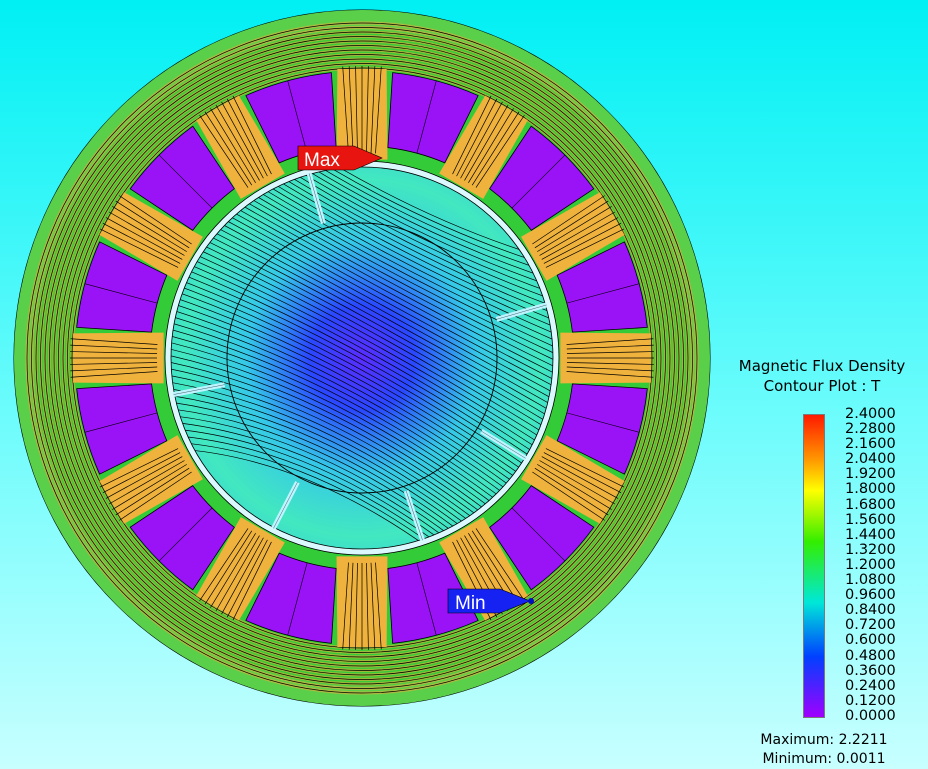  Describe the element at coordinates (822, 366) in the screenshot. I see `legend-title-line1: Magnetic Flux Density` at that location.